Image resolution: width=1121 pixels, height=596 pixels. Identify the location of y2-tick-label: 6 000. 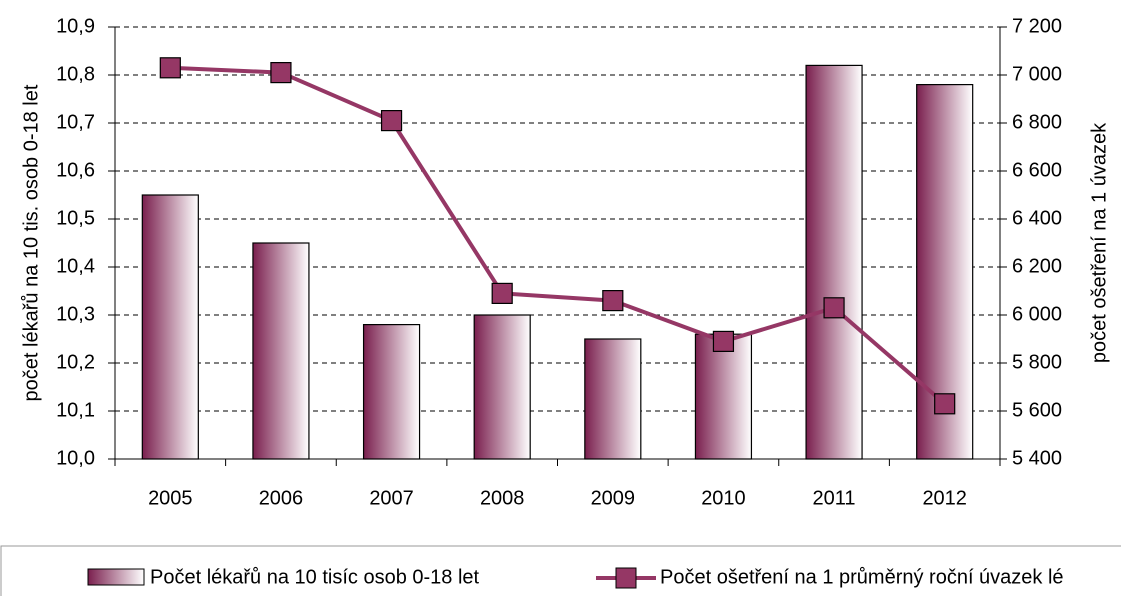
(1037, 314).